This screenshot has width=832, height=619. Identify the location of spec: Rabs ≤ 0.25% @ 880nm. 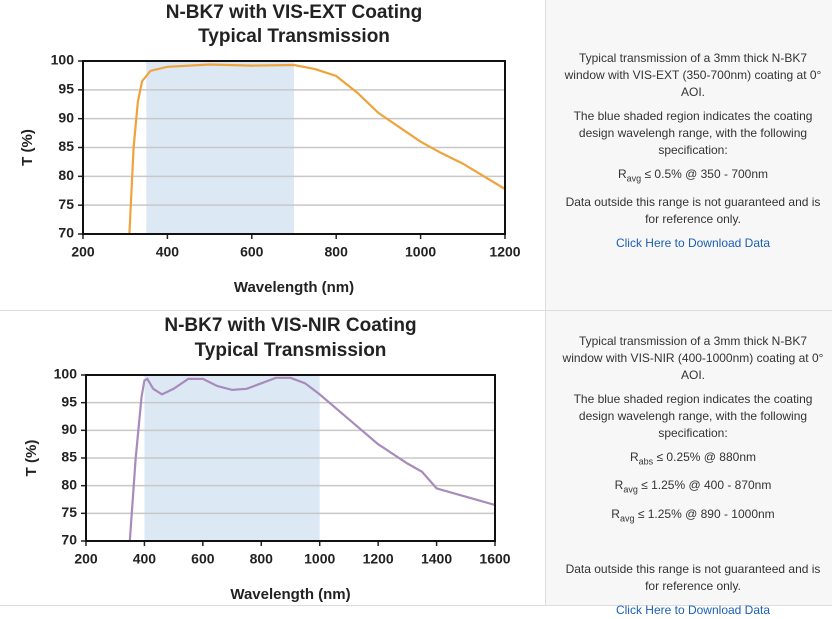
(693, 459).